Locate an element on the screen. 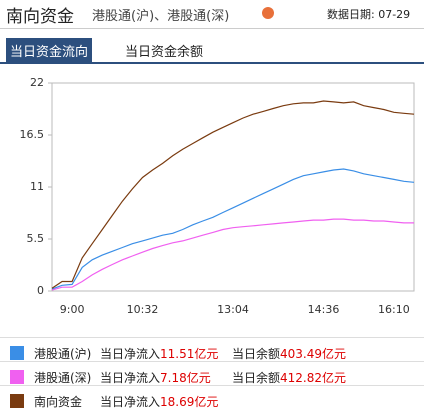 This screenshot has height=417, width=424. y-tick-label: 0 is located at coordinates (40, 290).